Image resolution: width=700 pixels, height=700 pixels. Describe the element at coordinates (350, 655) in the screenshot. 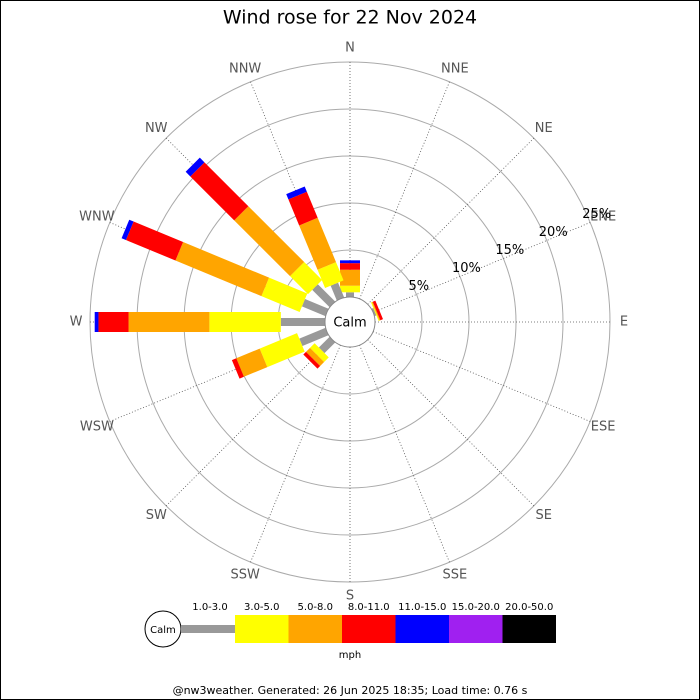

I see `legend-unit: mph` at that location.